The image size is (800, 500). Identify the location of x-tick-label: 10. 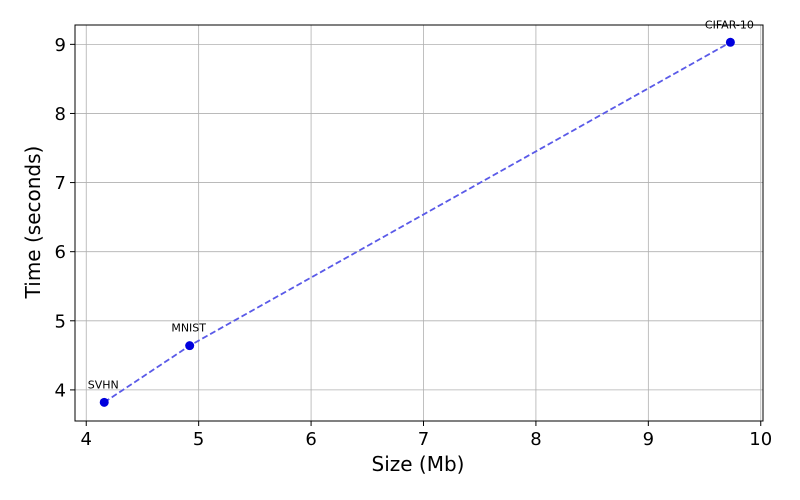
(760, 439).